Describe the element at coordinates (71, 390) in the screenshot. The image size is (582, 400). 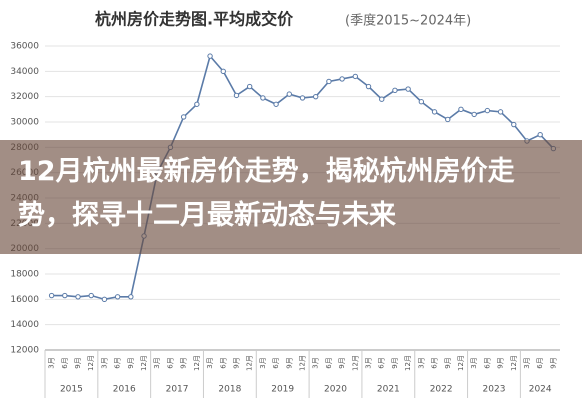
I see `group-label: 2015` at that location.